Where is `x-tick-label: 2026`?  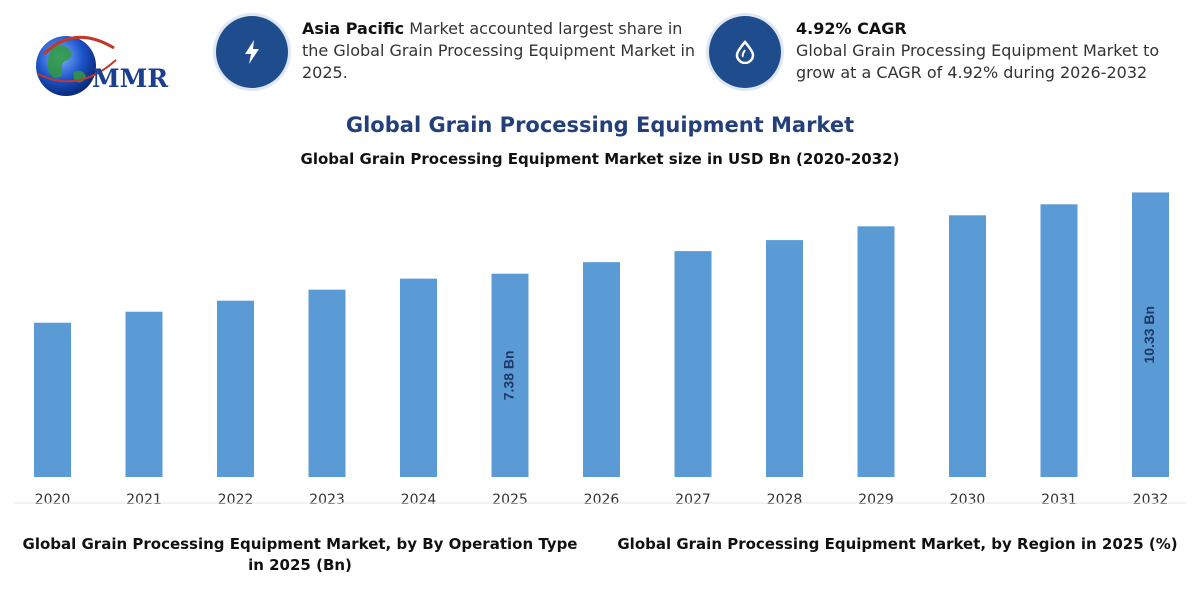 x-tick-label: 2026 is located at coordinates (602, 500).